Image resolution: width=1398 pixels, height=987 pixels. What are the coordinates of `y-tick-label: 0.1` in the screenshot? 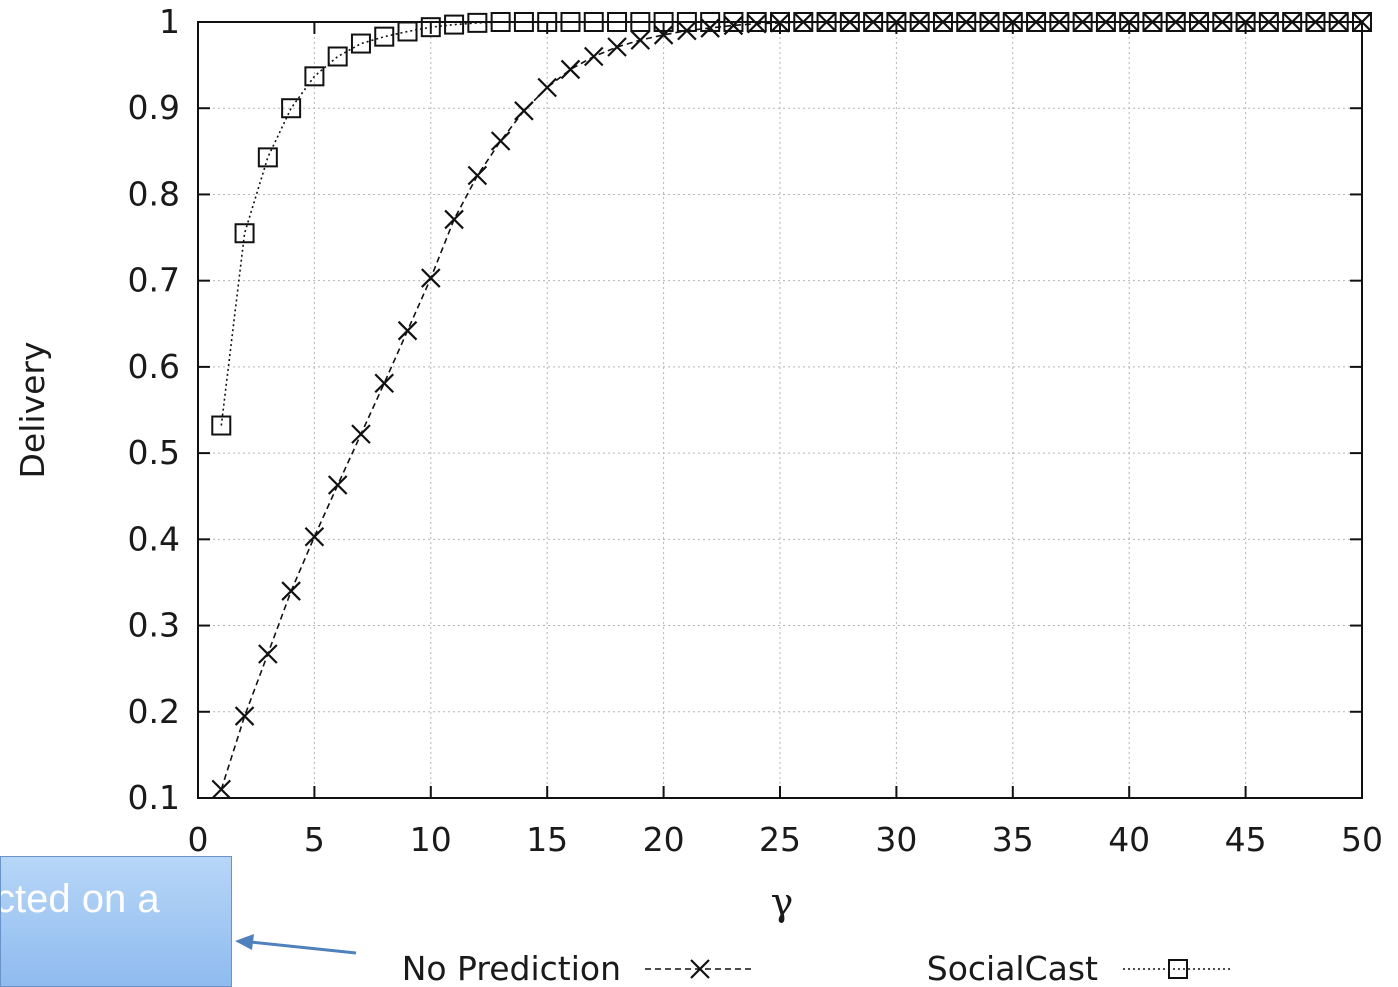 It's located at (154, 797).